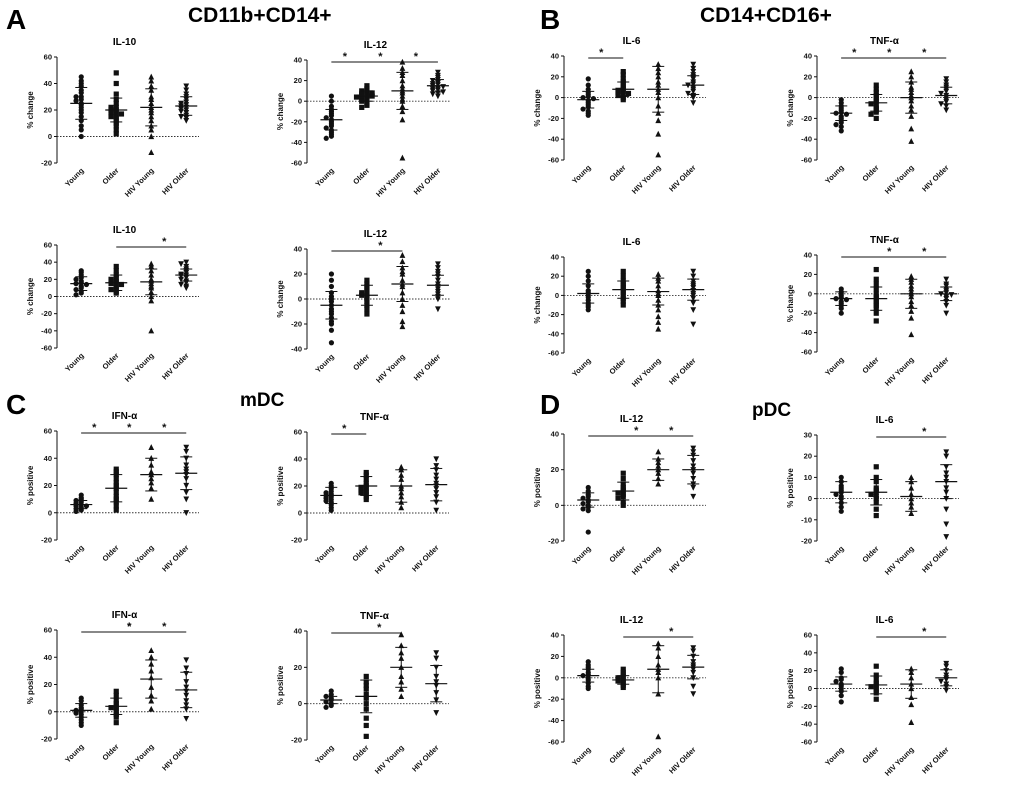 This screenshot has height=791, width=1020. What do you see at coordinates (808, 477) in the screenshot?
I see `y-tick-label: 10` at bounding box center [808, 477].